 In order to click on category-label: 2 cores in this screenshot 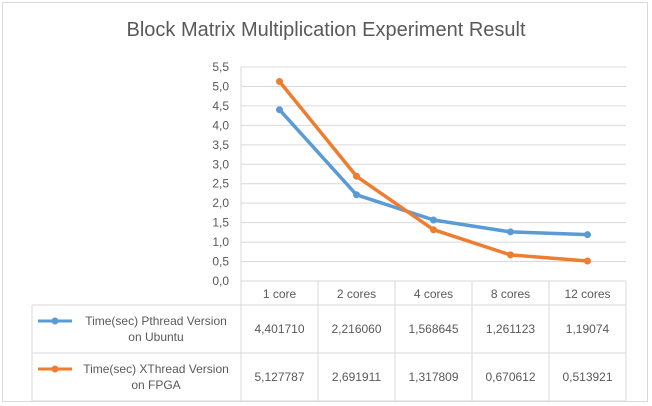, I will do `click(356, 294)`.